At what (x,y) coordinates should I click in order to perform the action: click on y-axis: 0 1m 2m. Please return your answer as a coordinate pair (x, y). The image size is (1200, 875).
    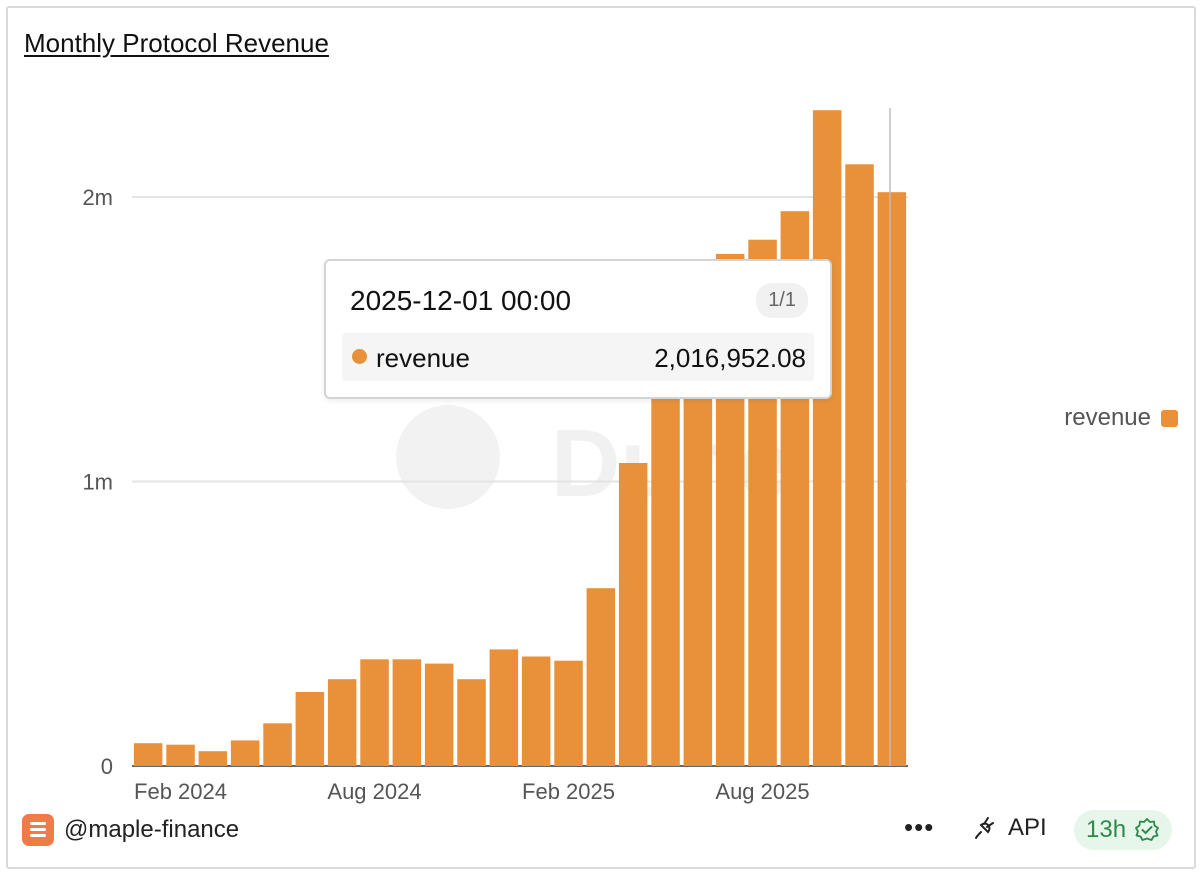
    Looking at the image, I should click on (97, 482).